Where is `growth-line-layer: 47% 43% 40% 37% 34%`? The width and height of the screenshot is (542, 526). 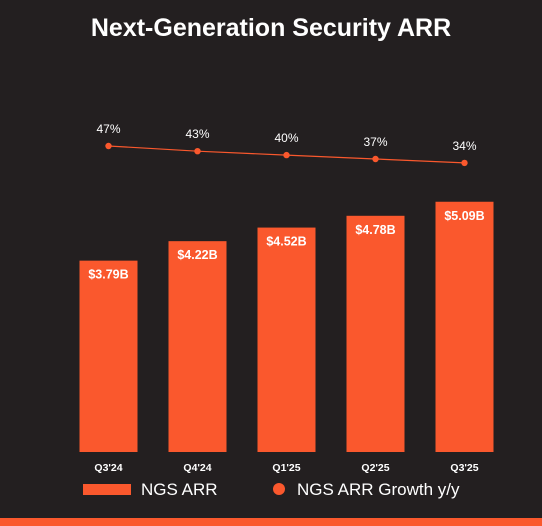
growth-line-layer: 47% 43% 40% 37% 34% is located at coordinates (286, 144).